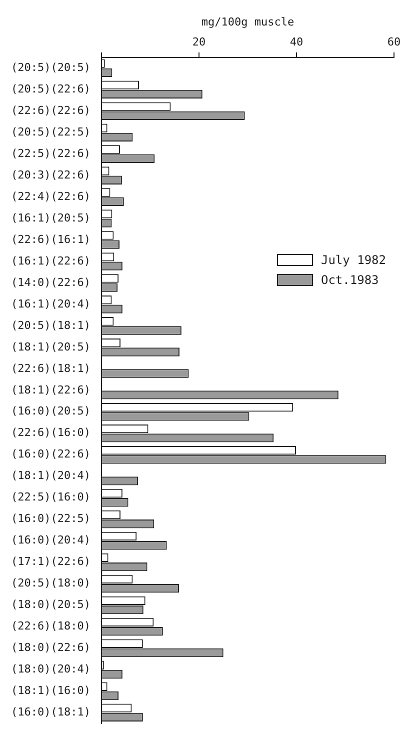  I want to click on y-tick-label: (18:0)(20:5), so click(50, 605).